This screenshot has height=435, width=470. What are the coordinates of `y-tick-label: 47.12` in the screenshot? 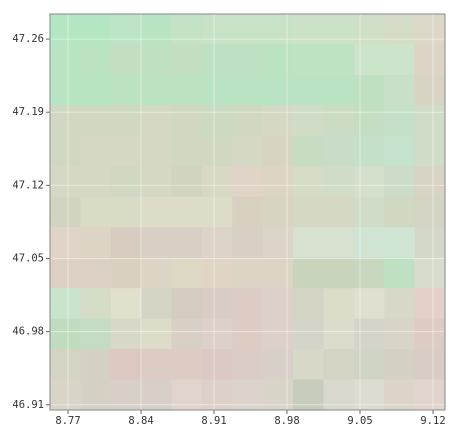 It's located at (28, 185).